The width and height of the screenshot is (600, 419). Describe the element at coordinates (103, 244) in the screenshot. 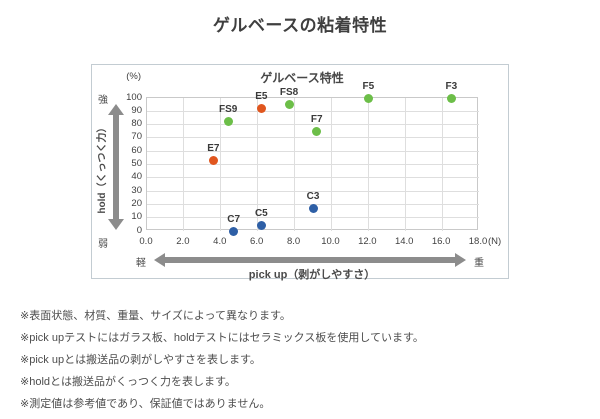

I see `y-axis-weak-label: 弱` at that location.